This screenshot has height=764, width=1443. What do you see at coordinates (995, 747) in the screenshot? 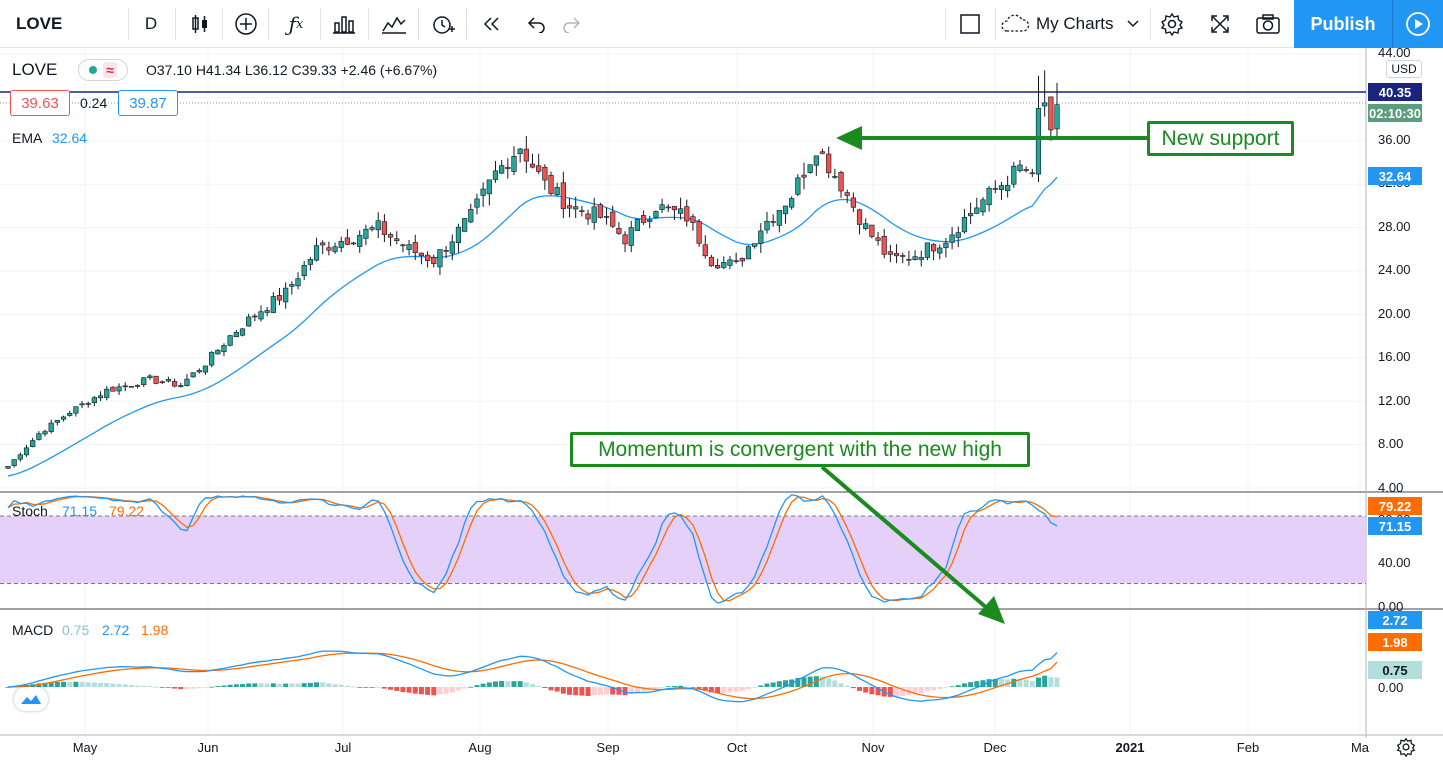
I see `time-tick-label: Dec` at bounding box center [995, 747].